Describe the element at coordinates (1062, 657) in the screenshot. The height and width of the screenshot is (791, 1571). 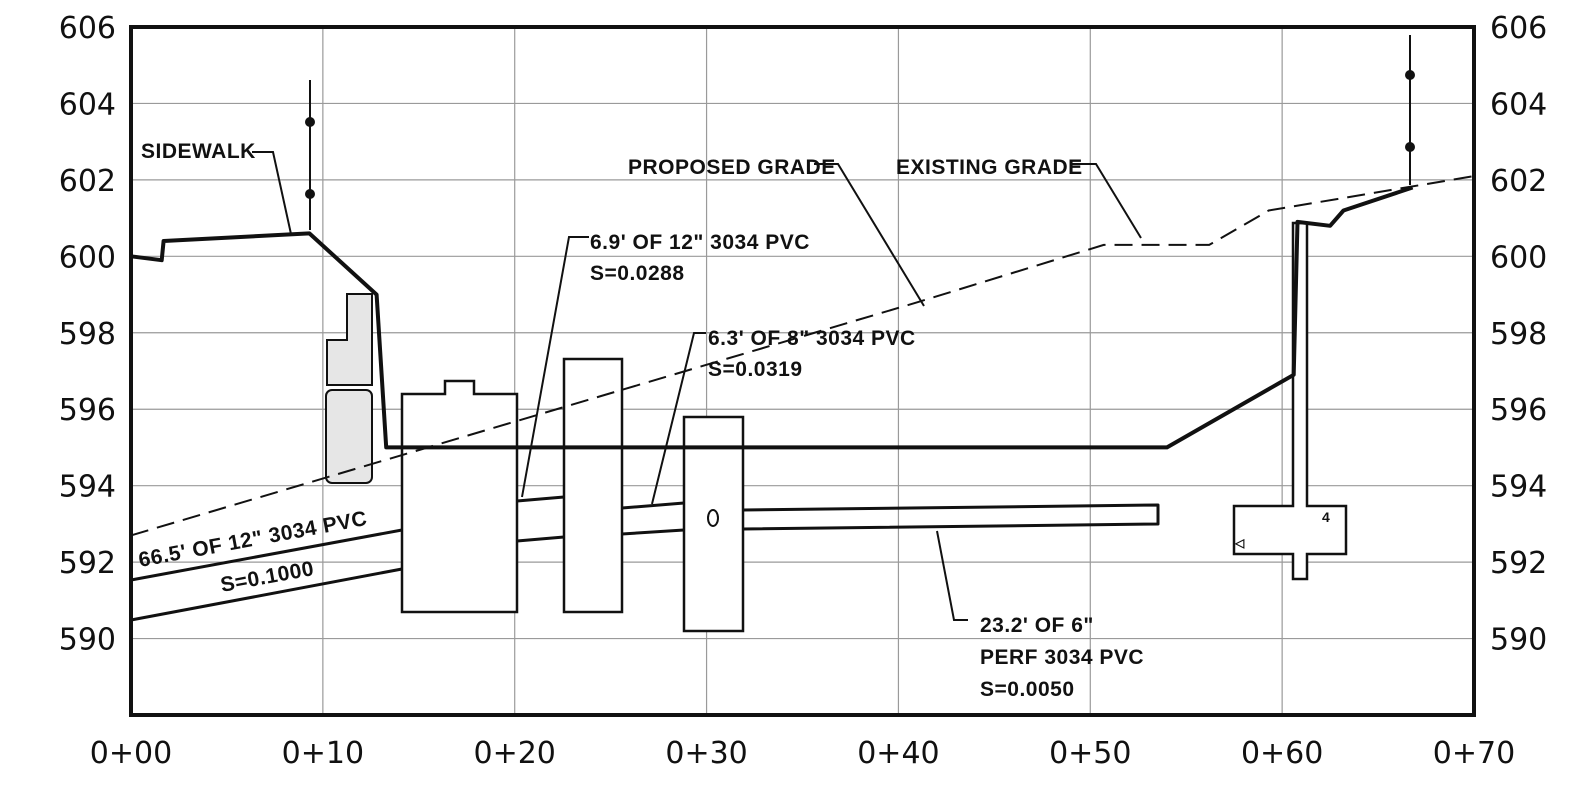
I see `label-pipe-6-type: PERF 3034 PVC` at that location.